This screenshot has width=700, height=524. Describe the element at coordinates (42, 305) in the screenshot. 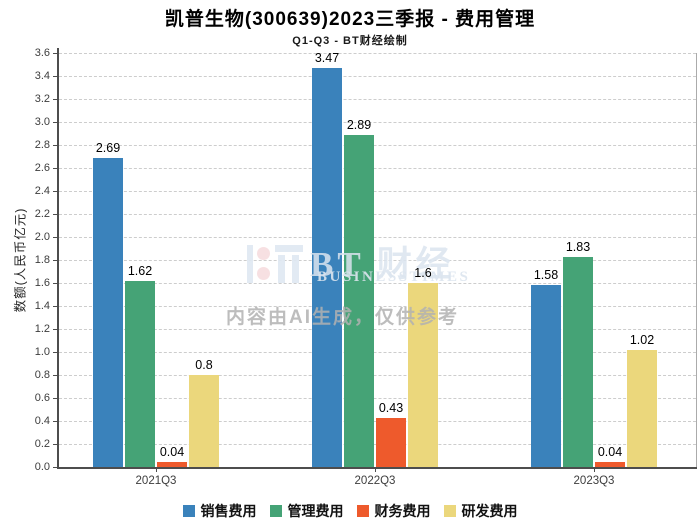

I see `y-tick-label: 1.4` at that location.